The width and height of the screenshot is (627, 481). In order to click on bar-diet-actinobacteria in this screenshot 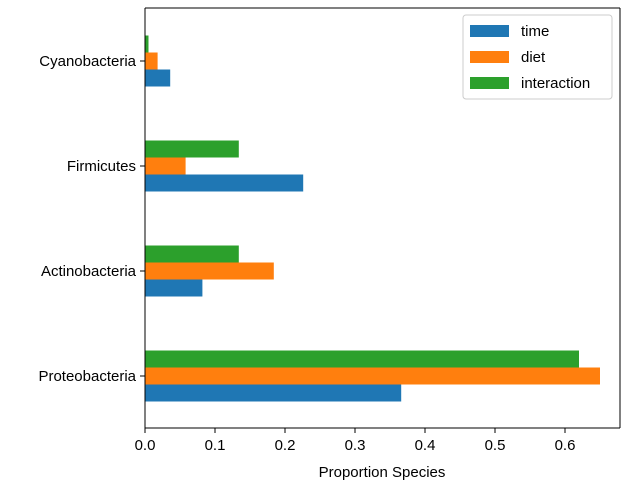, I will do `click(209, 271)`.